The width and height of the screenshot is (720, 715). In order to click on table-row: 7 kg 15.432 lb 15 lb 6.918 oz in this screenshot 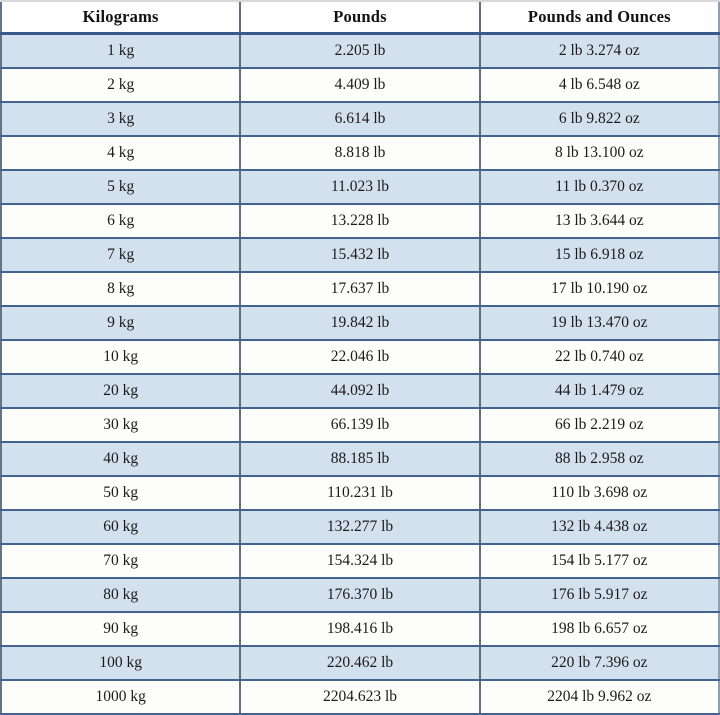, I will do `click(360, 255)`.